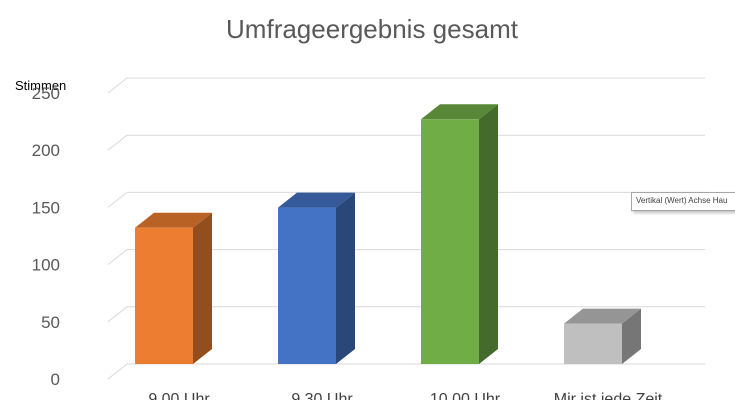 The image size is (735, 400). Describe the element at coordinates (46, 265) in the screenshot. I see `y-tick-label: 100` at that location.